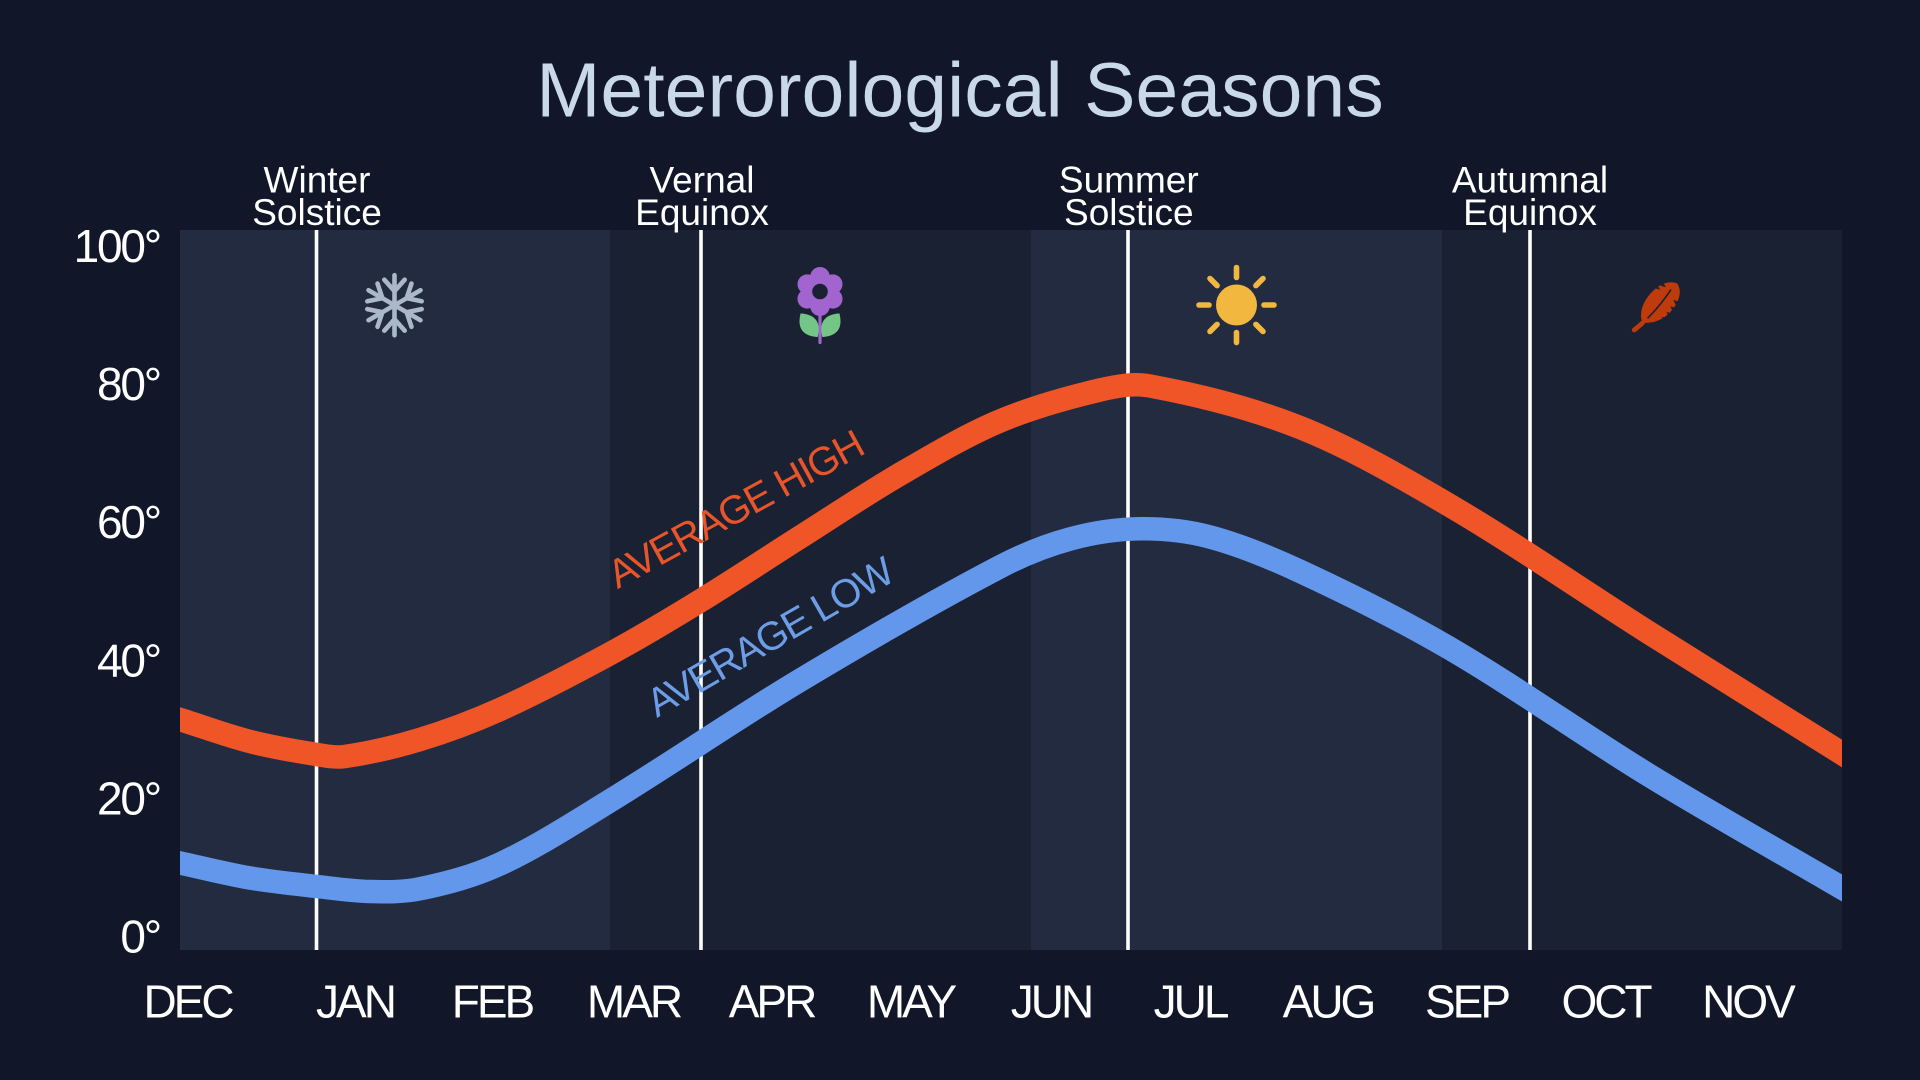  Describe the element at coordinates (1191, 1002) in the screenshot. I see `svg-text: JUL` at that location.